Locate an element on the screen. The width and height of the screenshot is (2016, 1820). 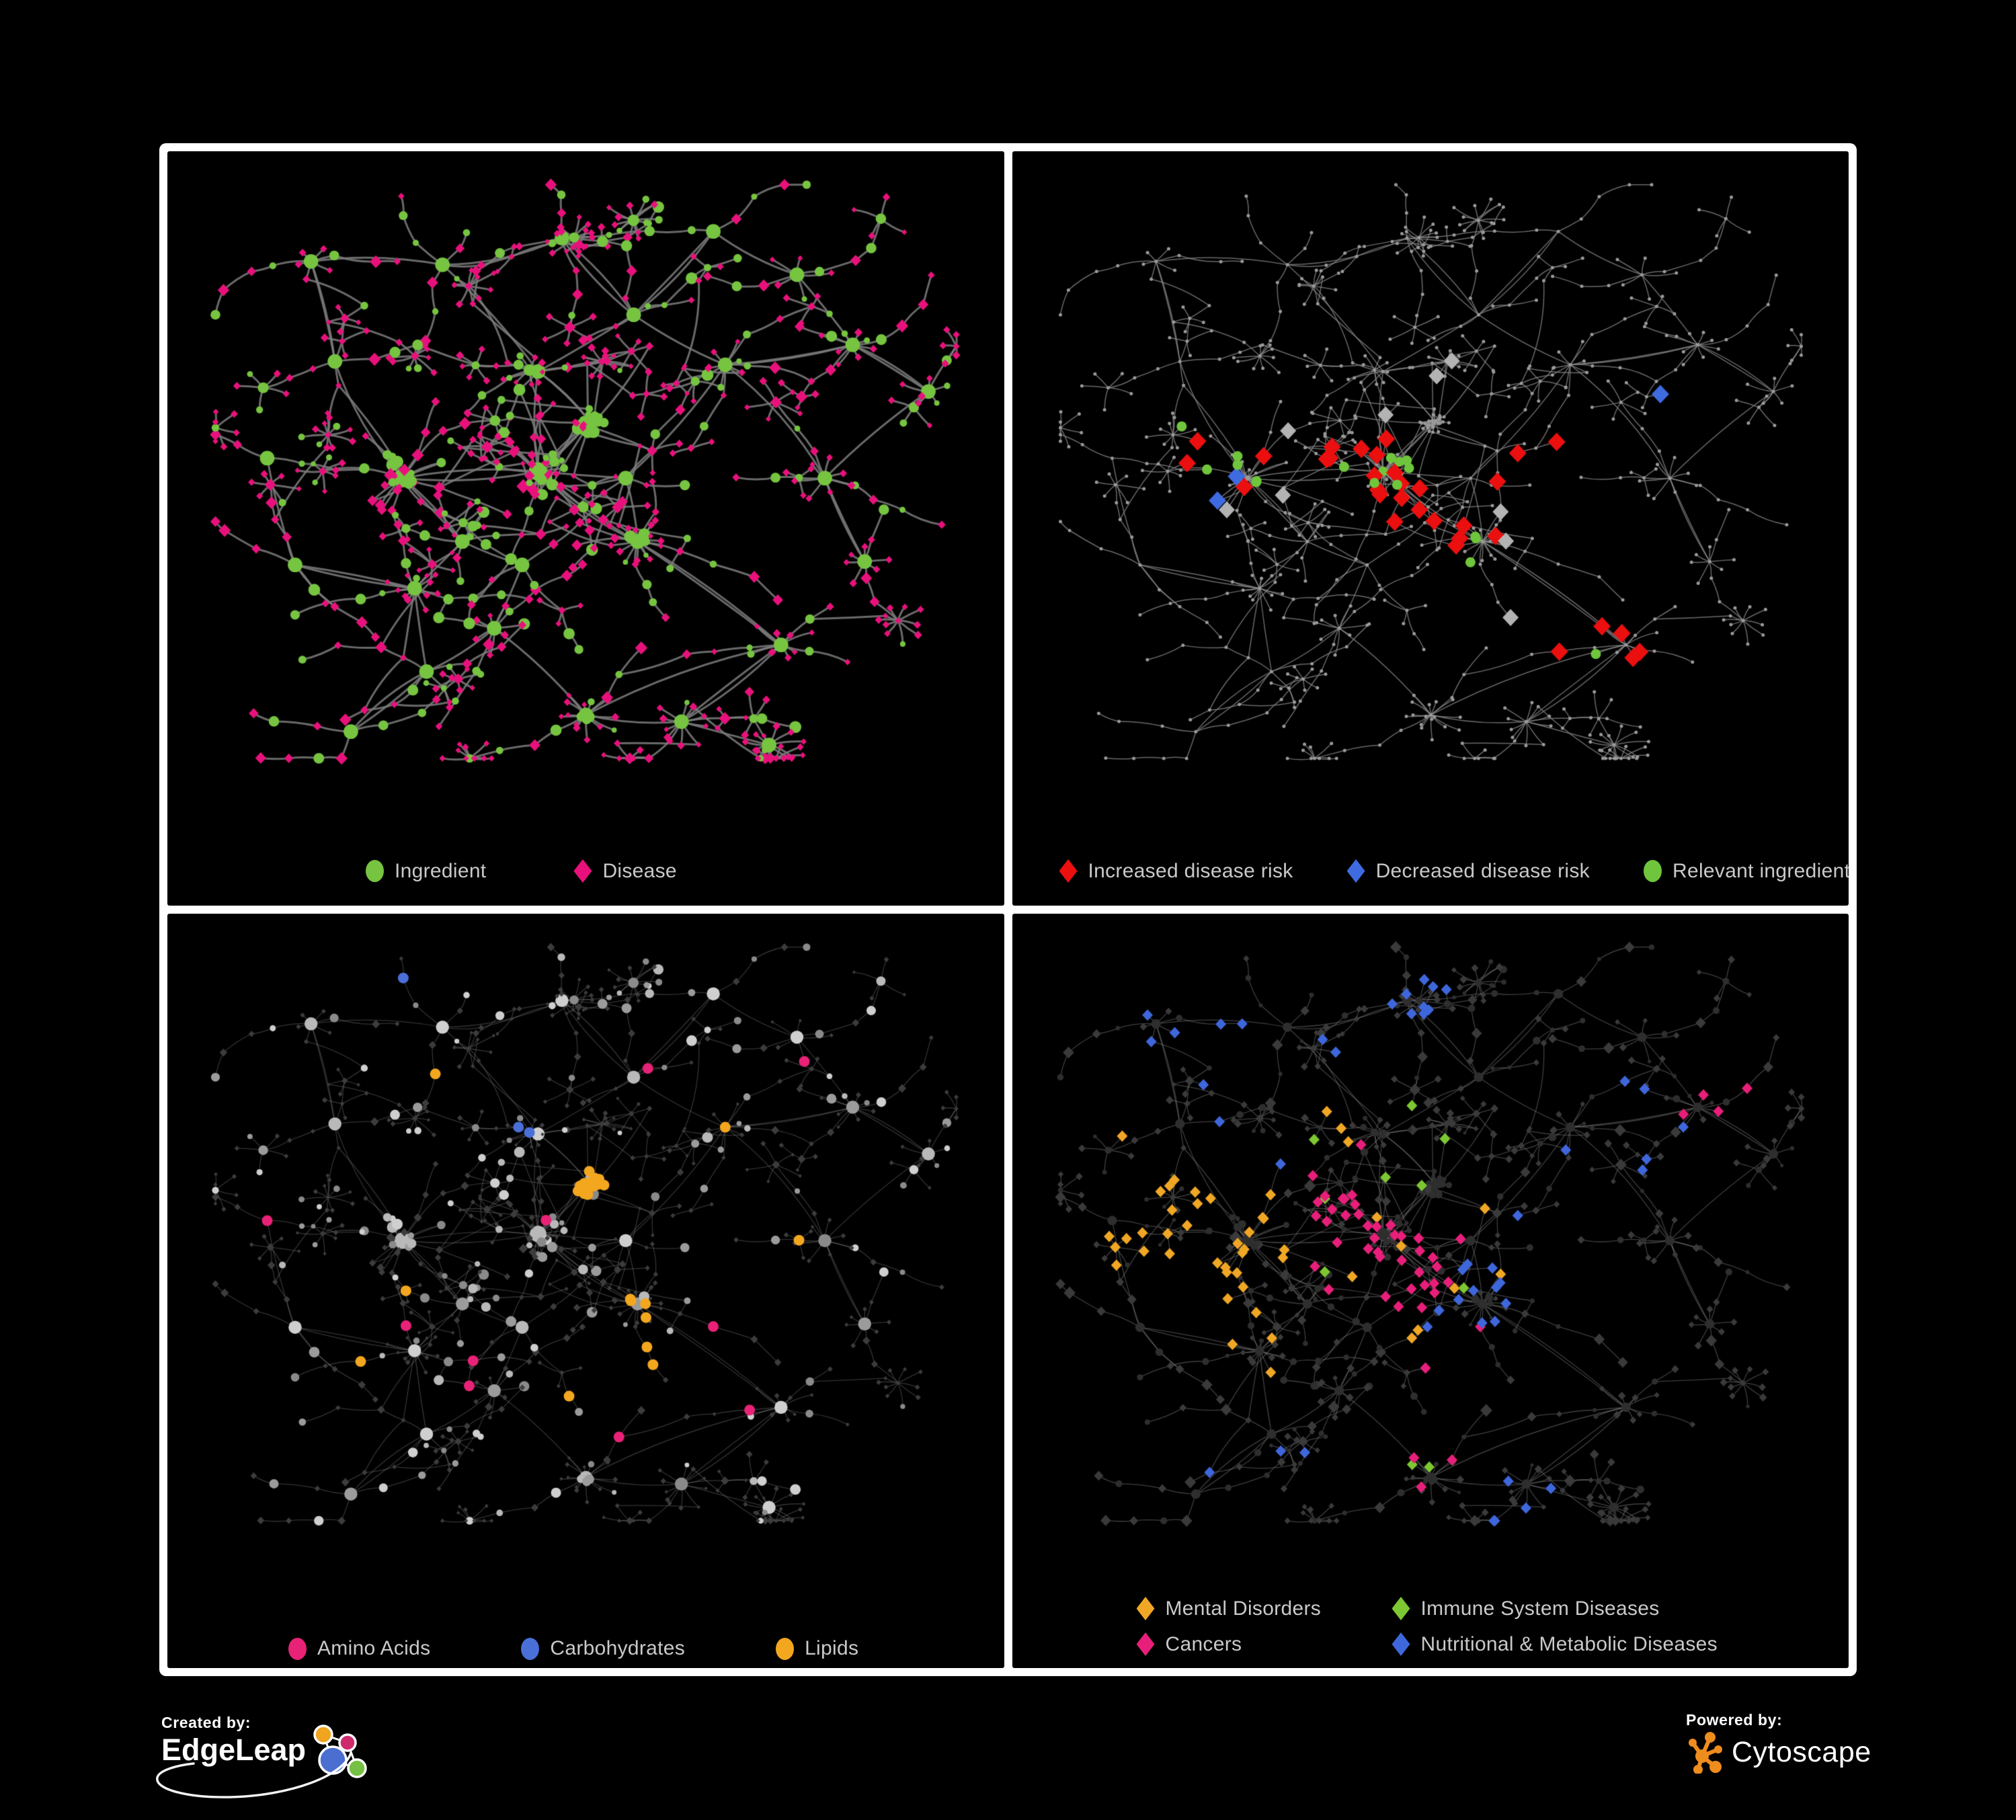
legend-nutrient-classes: Amino Acids Carbohydrates Lipids is located at coordinates (585, 1648).